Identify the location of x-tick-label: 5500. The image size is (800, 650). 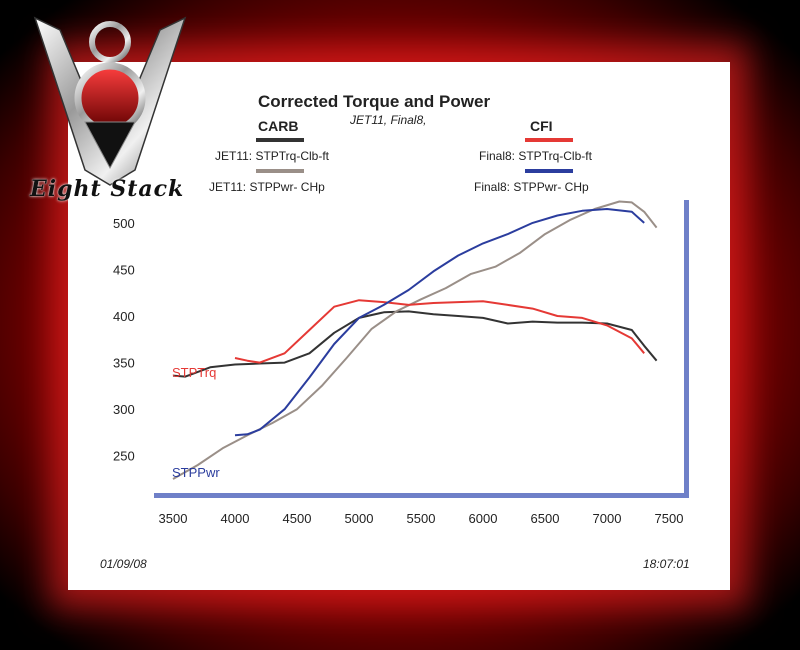
(421, 518).